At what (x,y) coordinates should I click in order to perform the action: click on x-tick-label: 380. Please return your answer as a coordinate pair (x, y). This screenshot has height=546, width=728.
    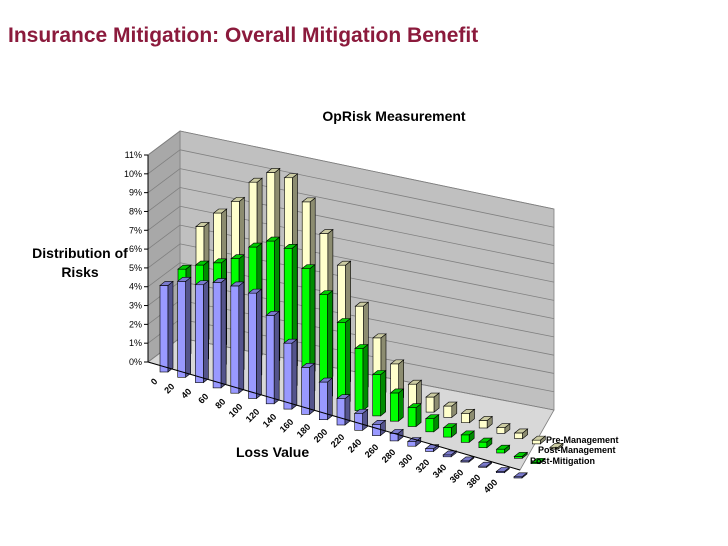
    Looking at the image, I should click on (474, 481).